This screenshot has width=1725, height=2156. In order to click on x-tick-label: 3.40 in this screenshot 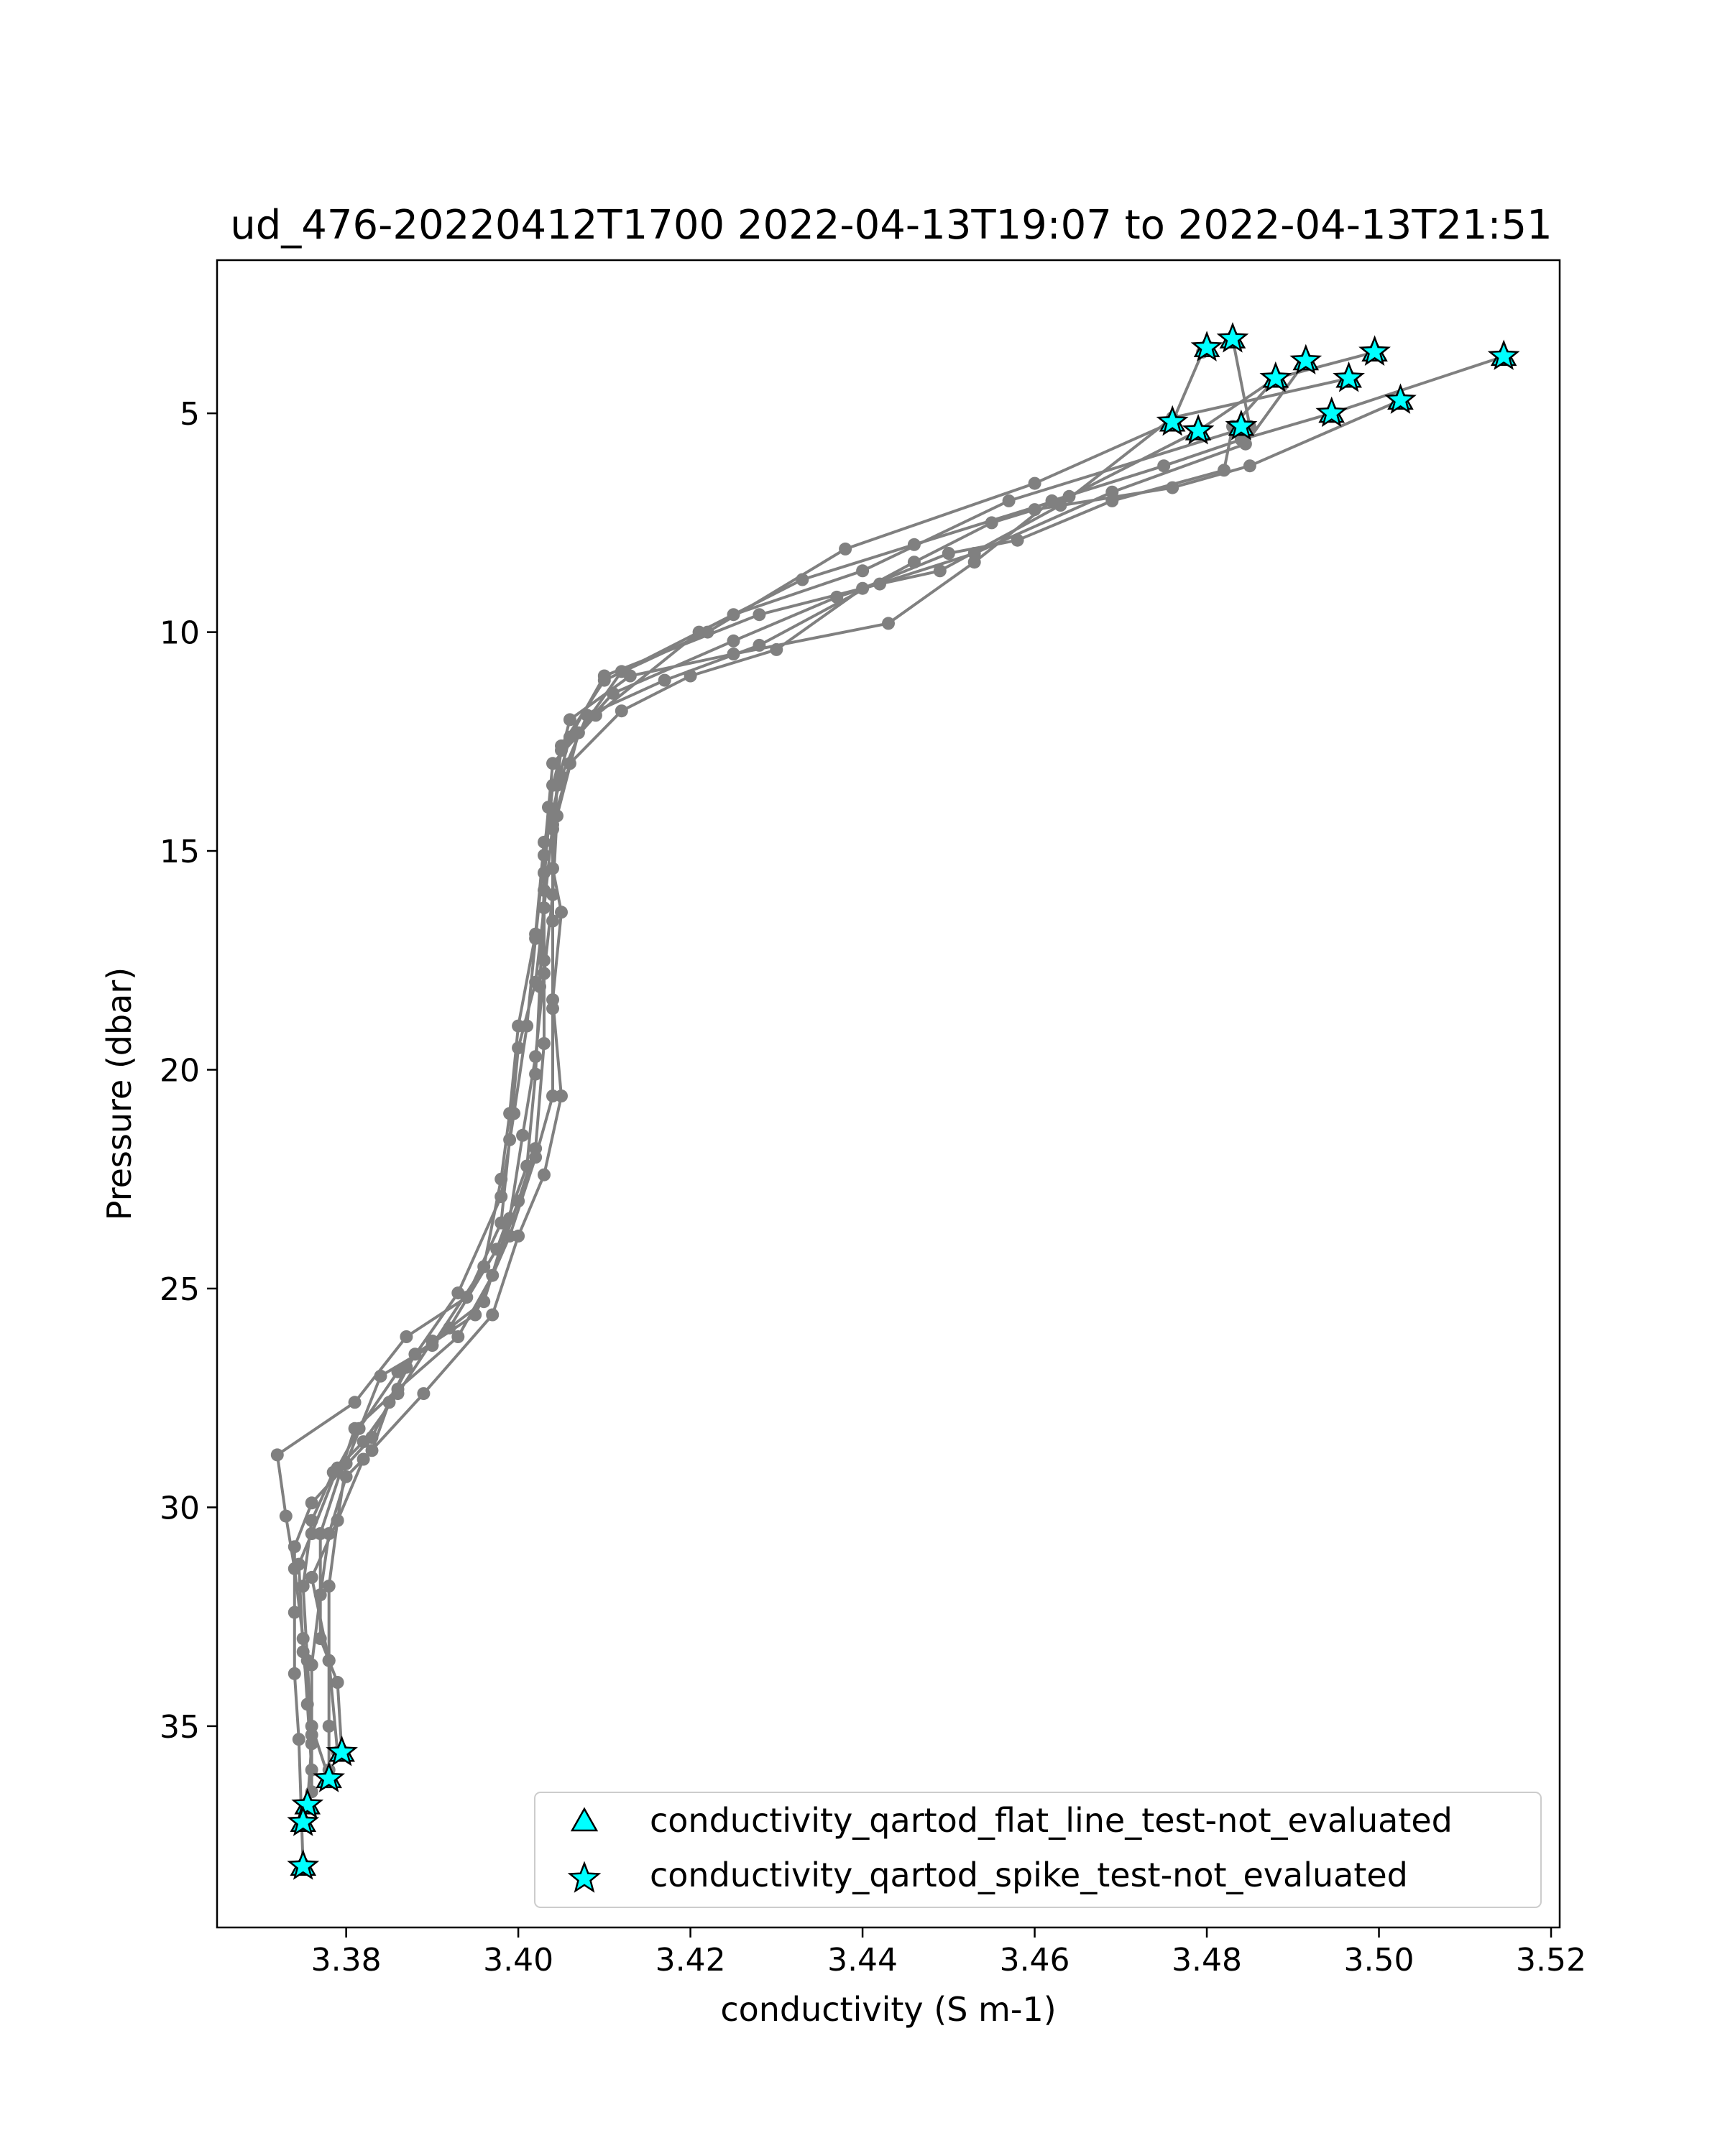, I will do `click(518, 1960)`.